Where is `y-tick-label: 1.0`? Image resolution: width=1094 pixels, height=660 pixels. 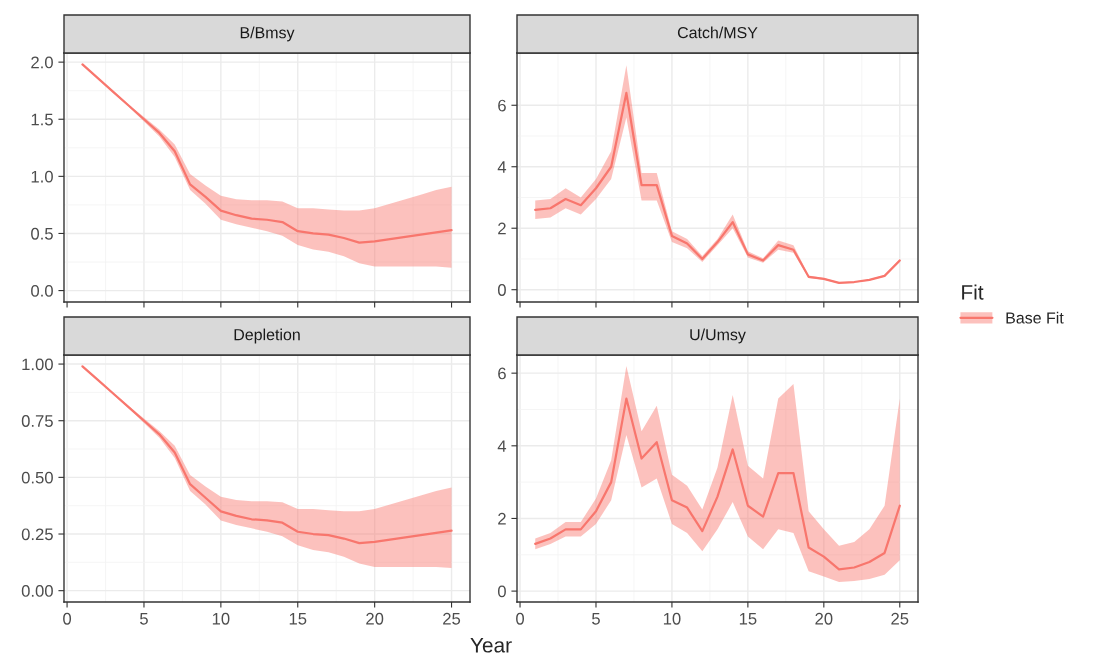 y-tick-label: 1.0 is located at coordinates (42, 176).